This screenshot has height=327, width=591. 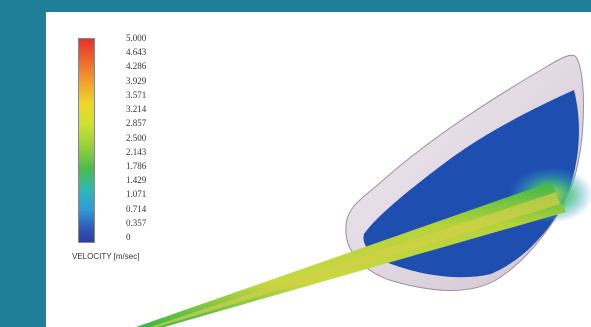 I want to click on velocity-tick-label: 2.143, so click(x=136, y=151).